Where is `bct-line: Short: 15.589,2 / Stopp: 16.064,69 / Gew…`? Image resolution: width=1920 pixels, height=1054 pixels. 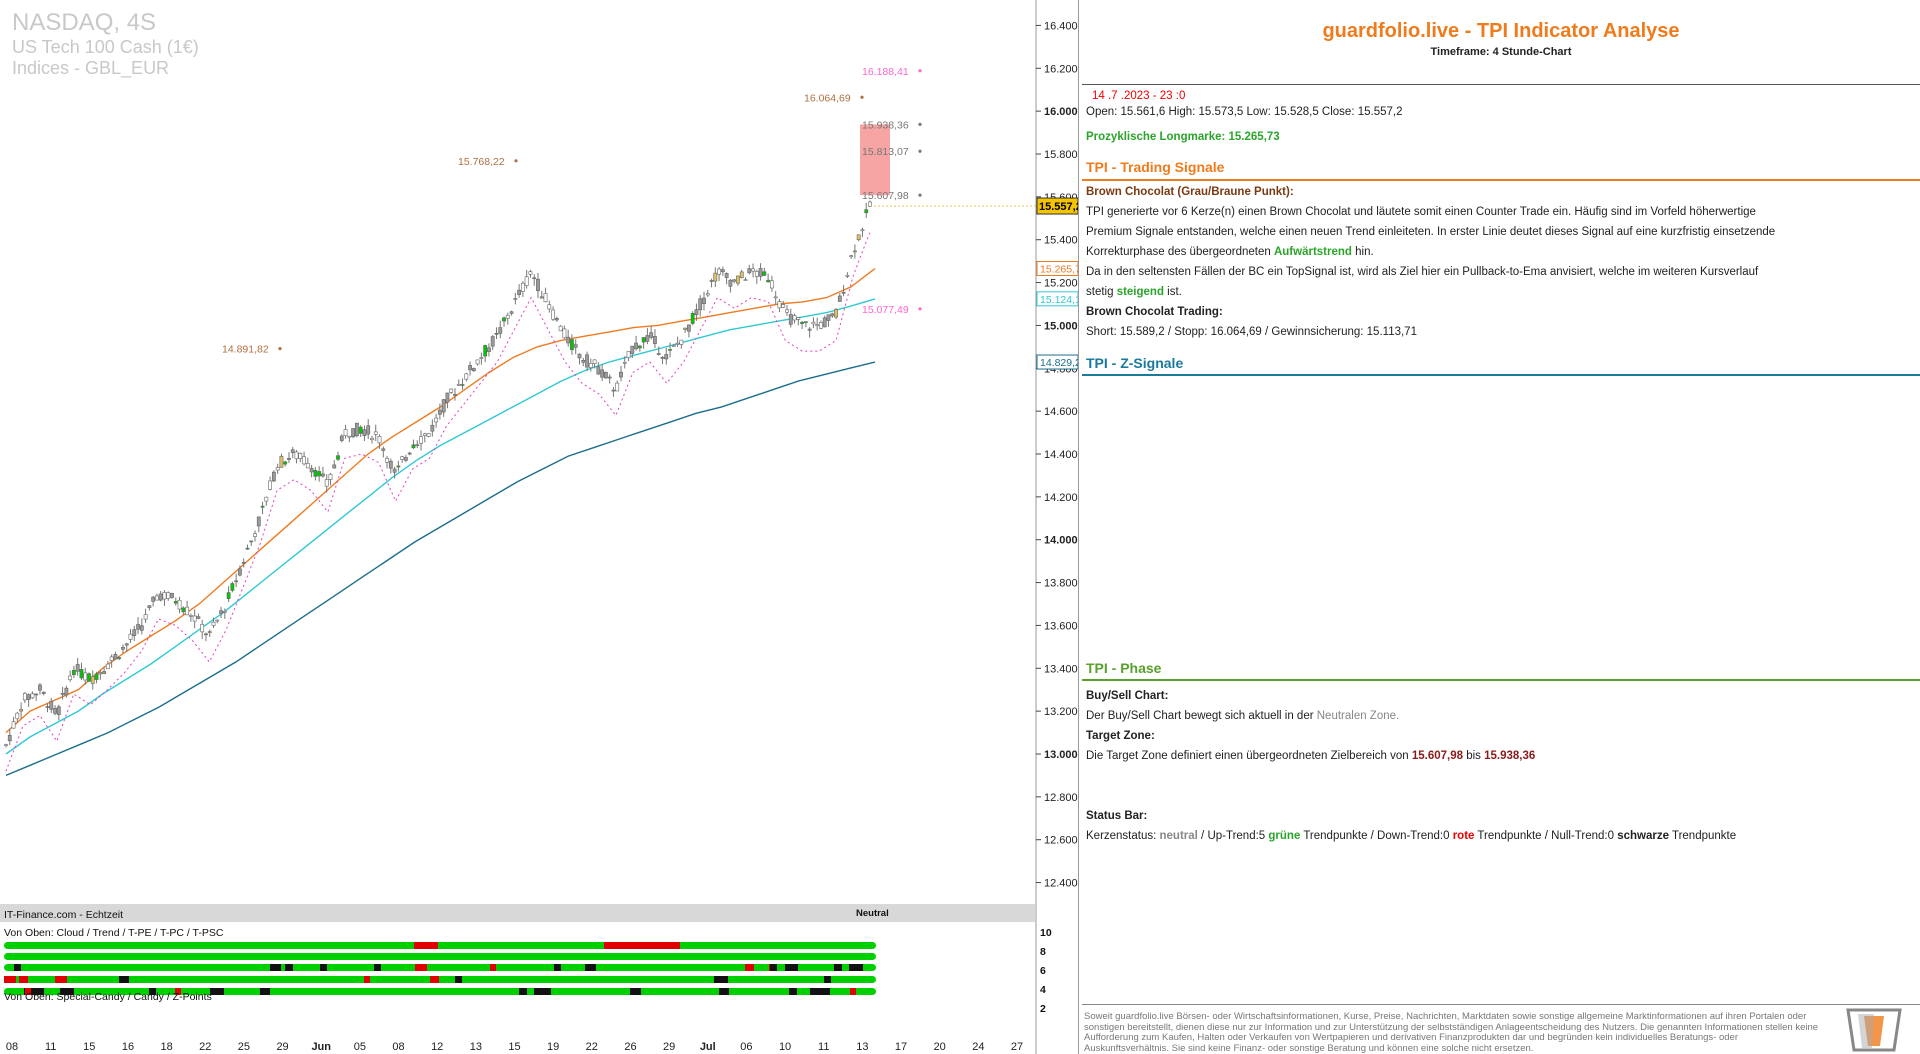
bct-line: Short: 15.589,2 / Stopp: 16.064,69 / Gew… is located at coordinates (1251, 332).